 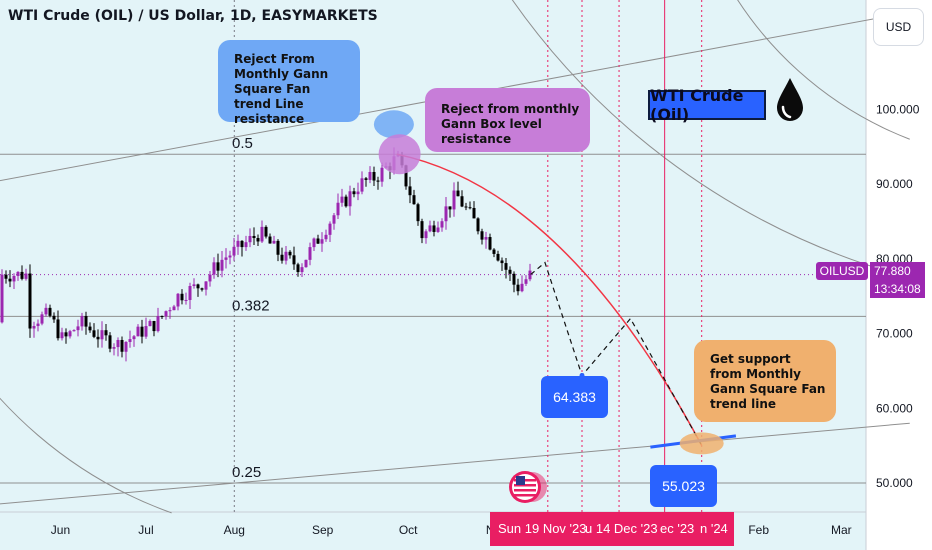 I want to click on fib-level-label-3: 0.25, so click(x=246, y=472).